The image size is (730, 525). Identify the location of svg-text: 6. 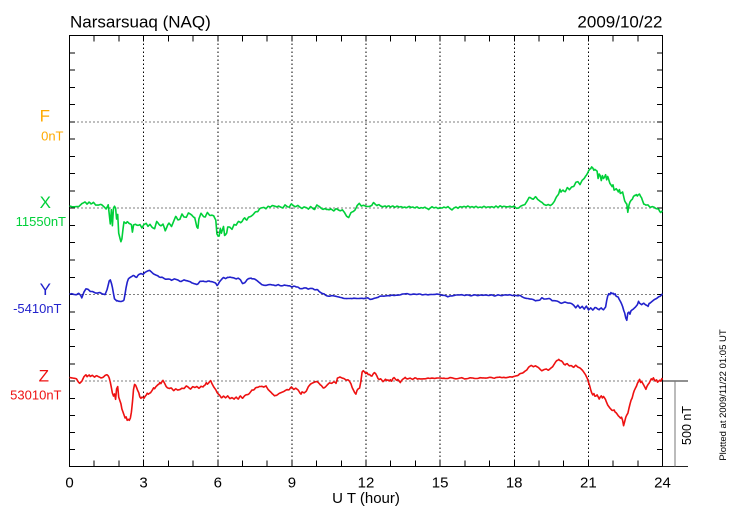
(218, 483).